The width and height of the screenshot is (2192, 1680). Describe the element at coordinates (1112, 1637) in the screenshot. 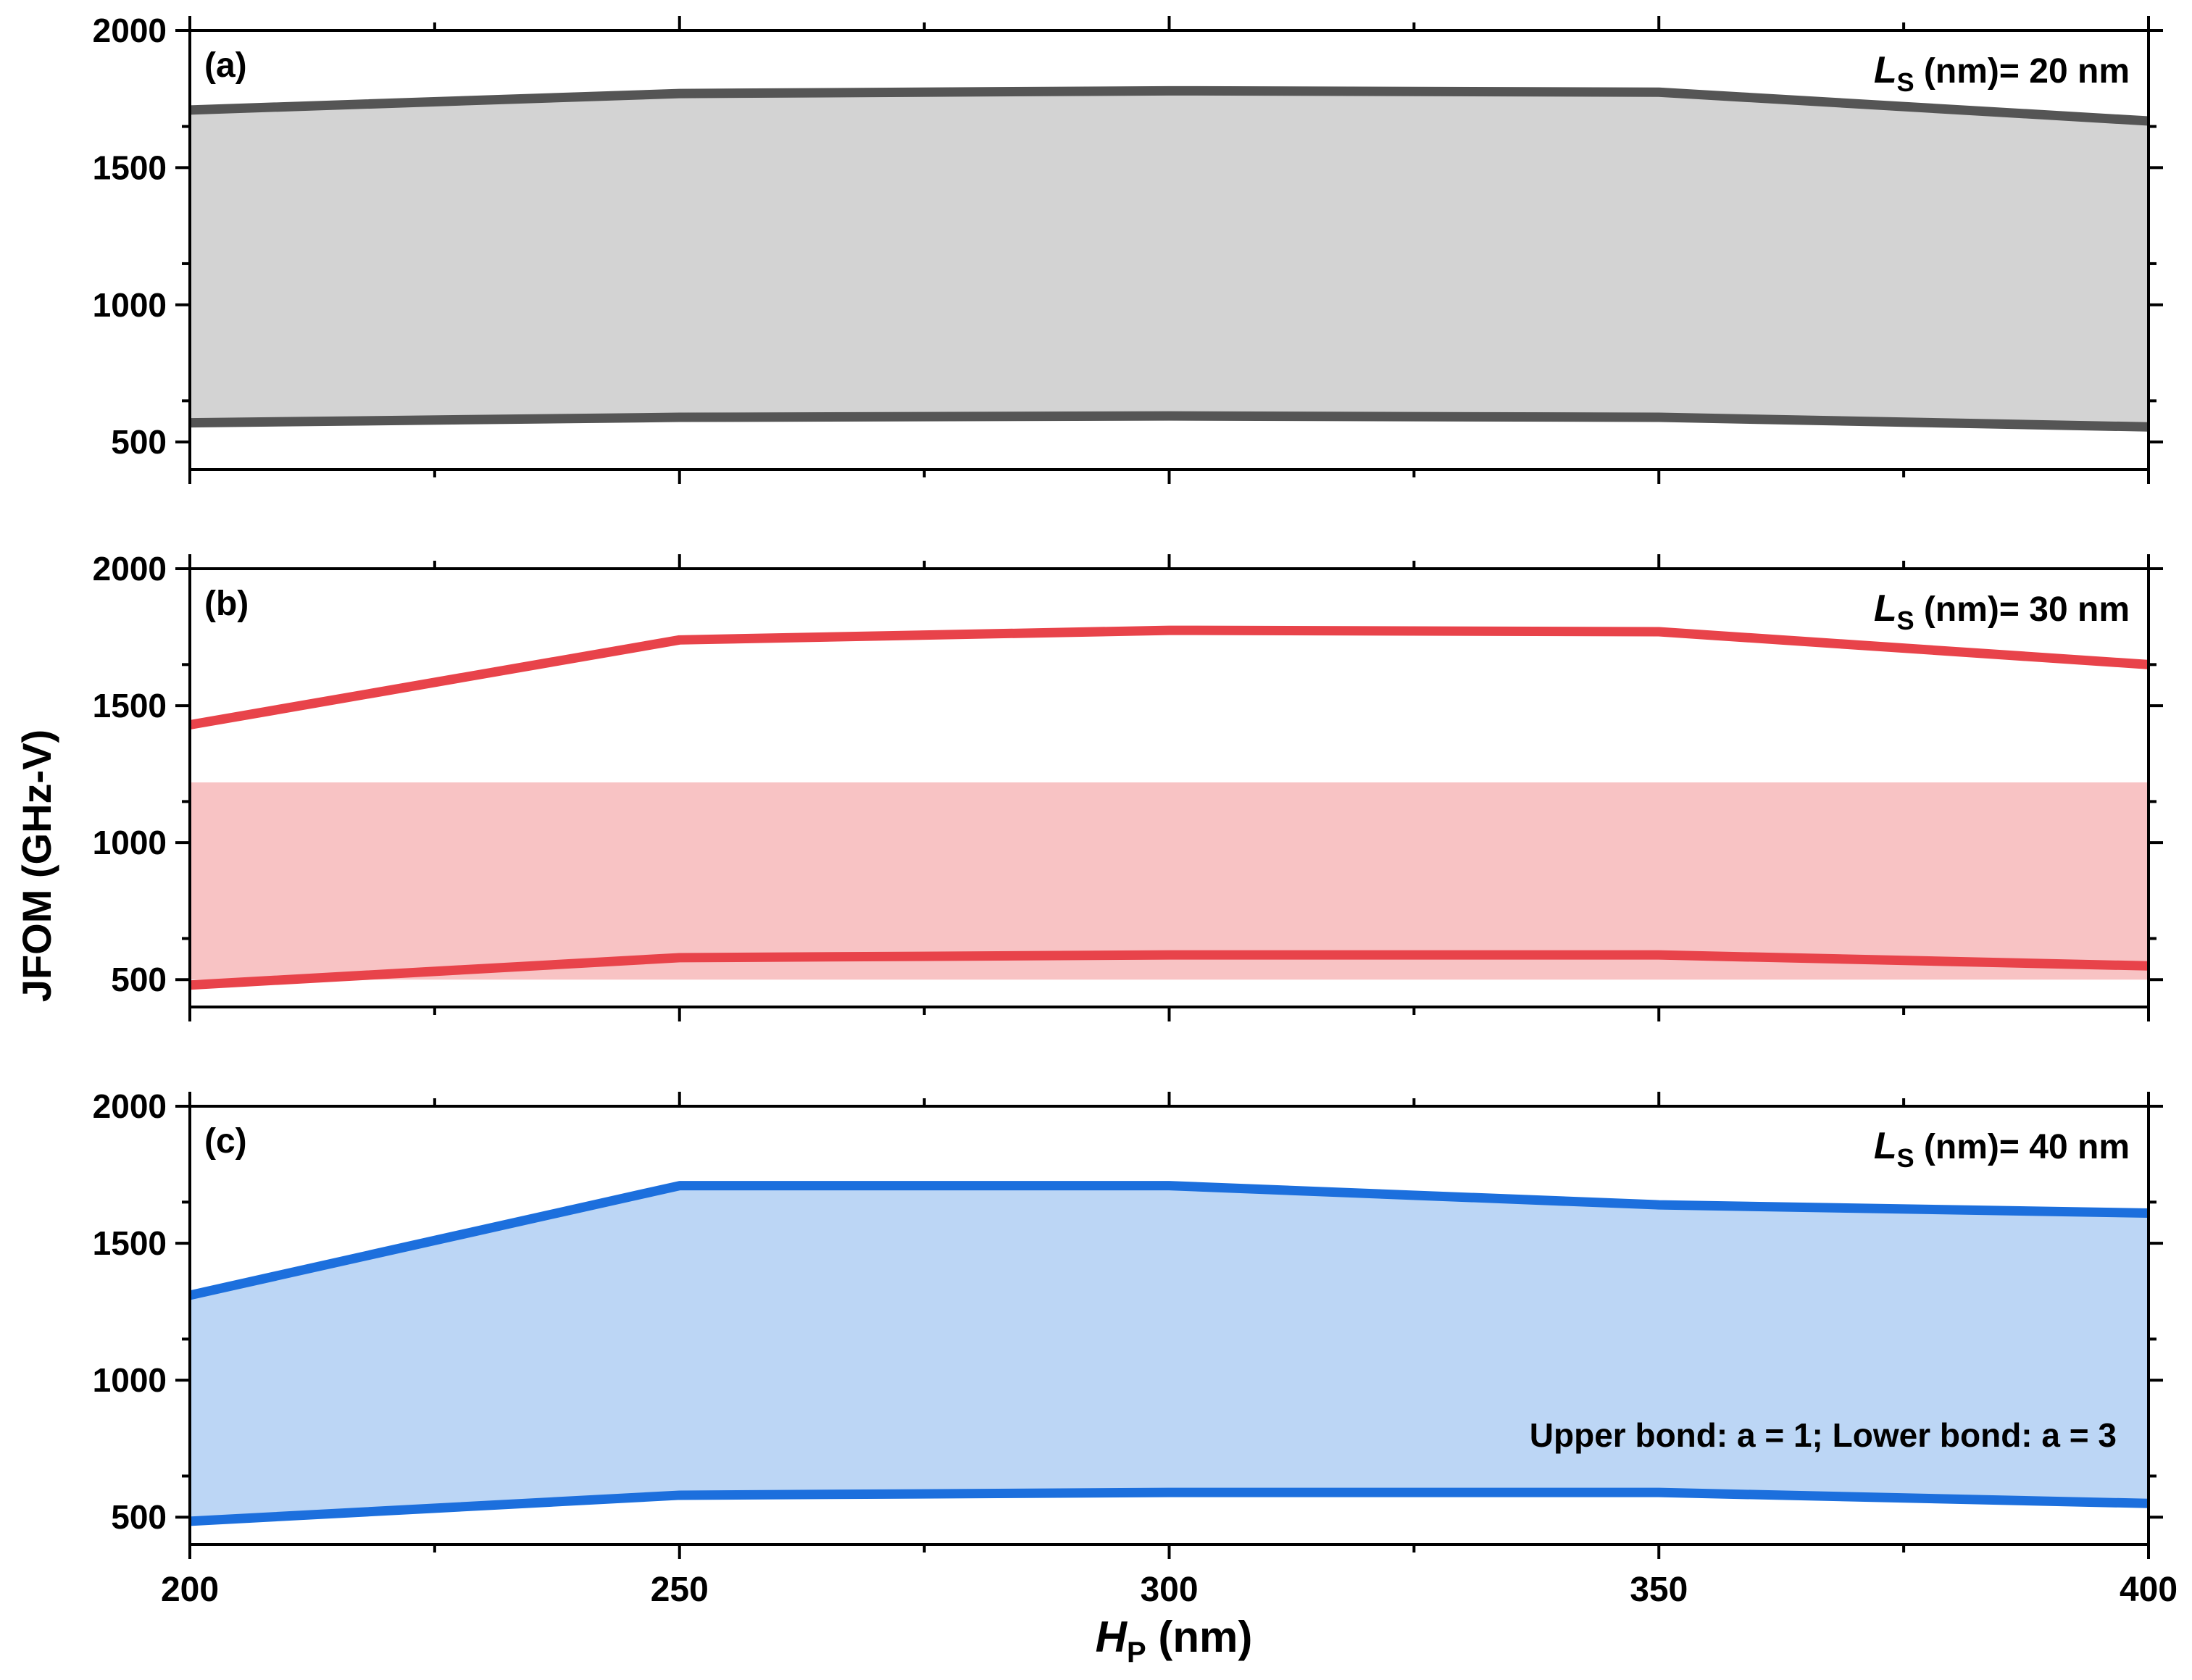

I see `x-axis-label-var: H` at that location.